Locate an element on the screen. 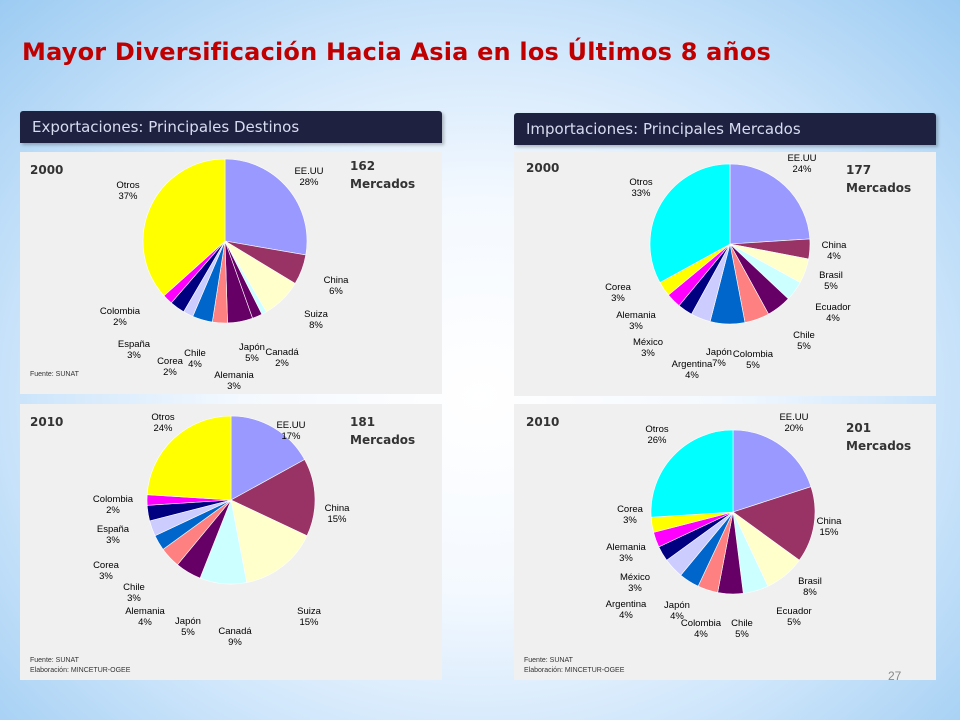 This screenshot has height=720, width=960. slice-label: Ecuador 4% is located at coordinates (832, 313).